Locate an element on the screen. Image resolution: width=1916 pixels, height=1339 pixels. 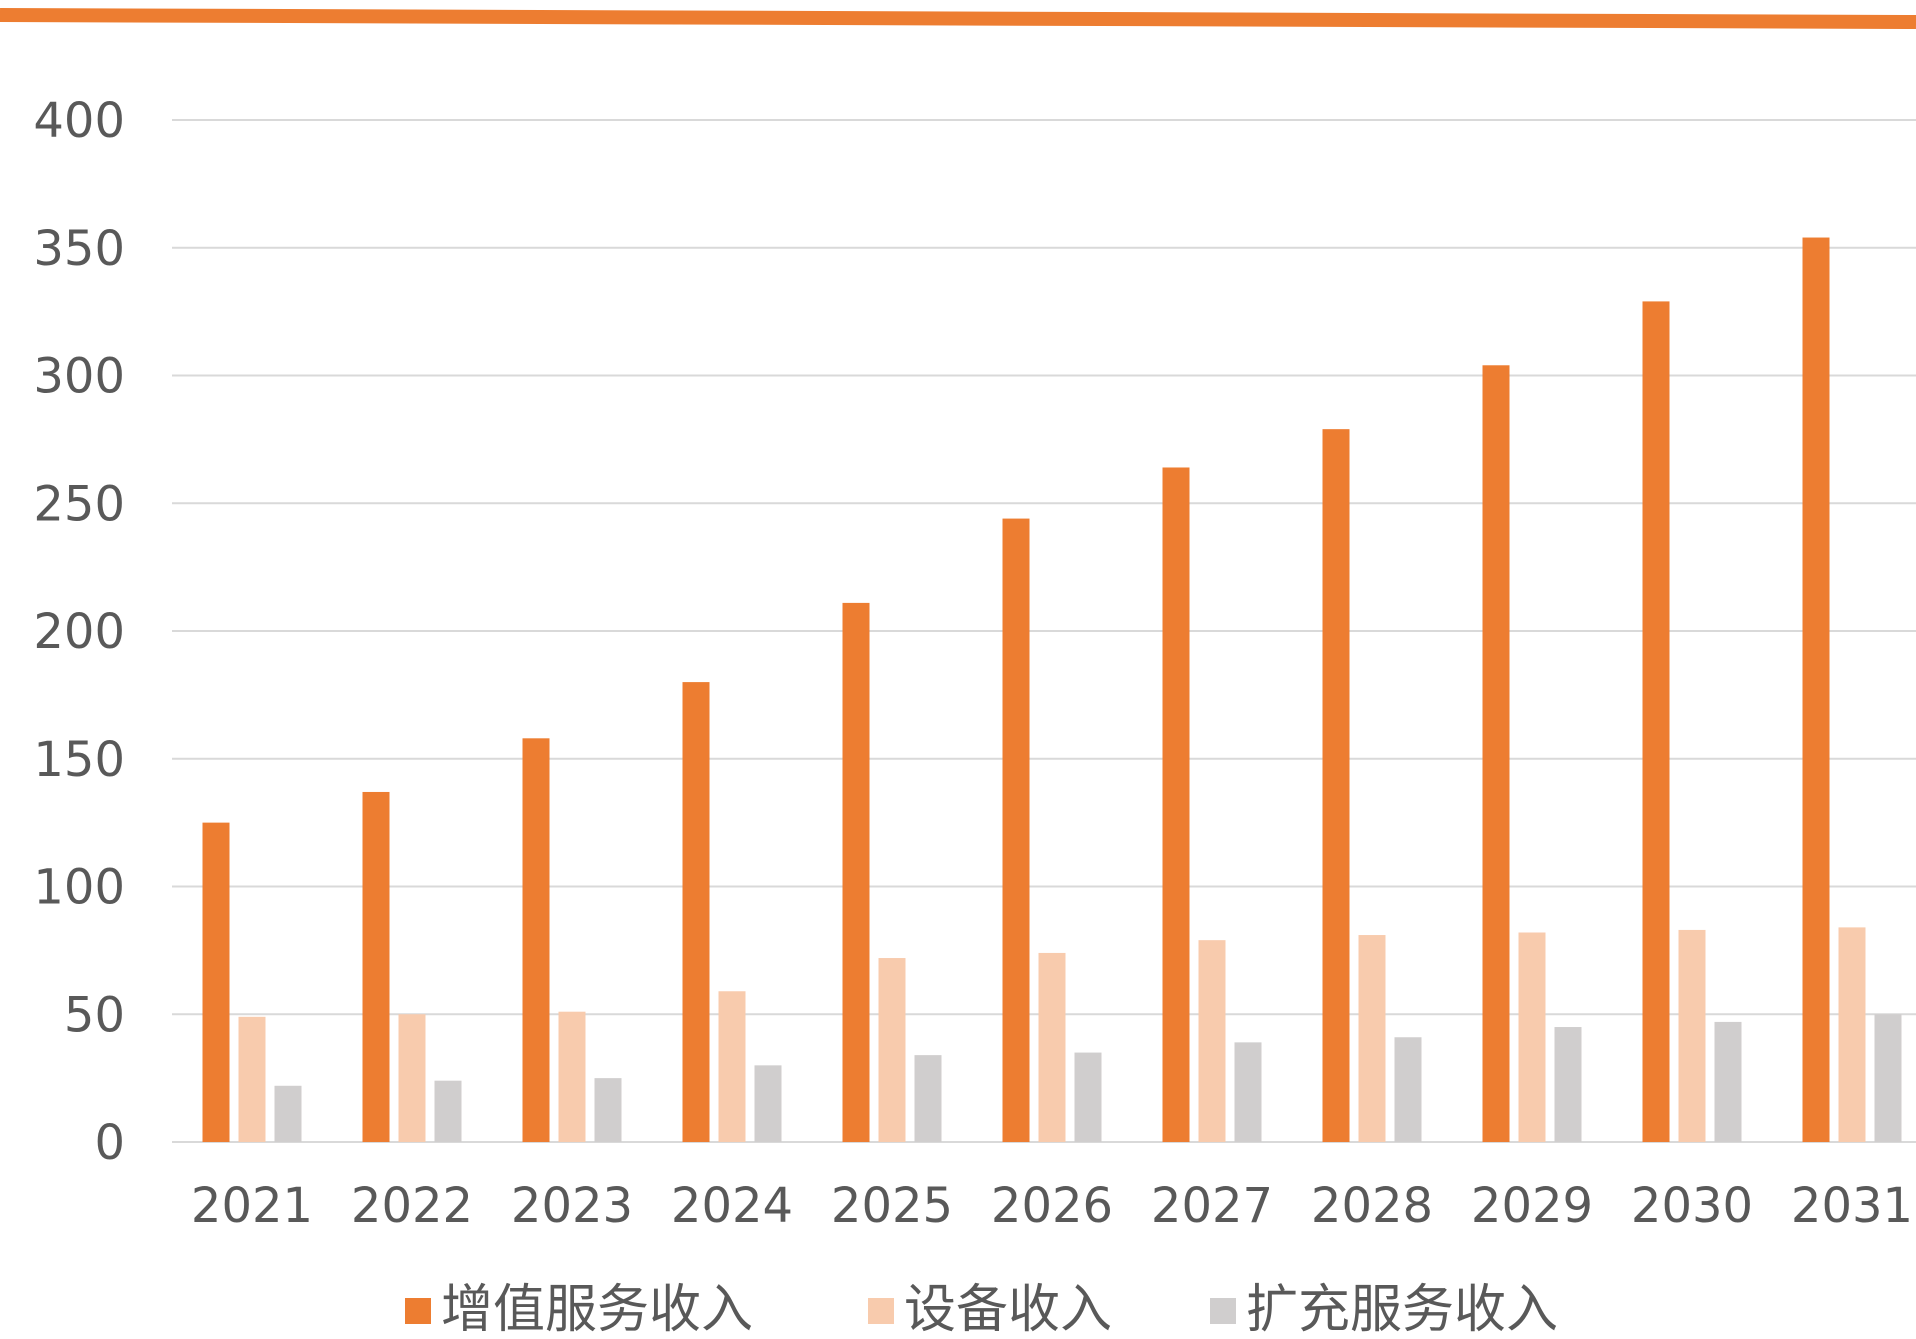
x-tick-label: 2027 is located at coordinates (1212, 1206).